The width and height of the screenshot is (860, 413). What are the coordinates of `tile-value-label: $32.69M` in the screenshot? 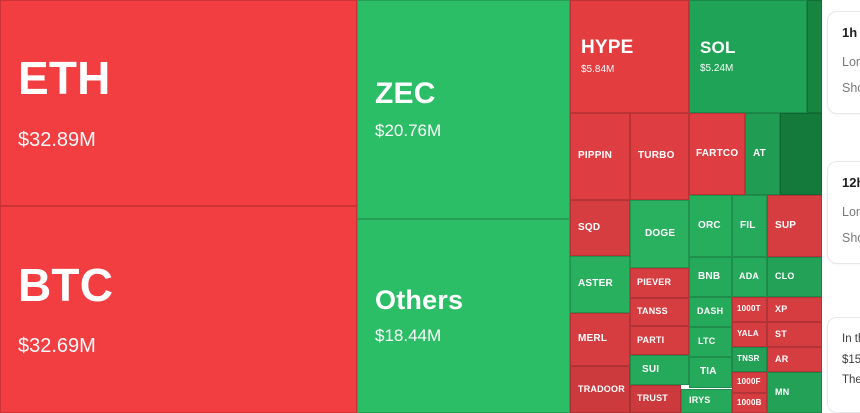 It's located at (57, 346).